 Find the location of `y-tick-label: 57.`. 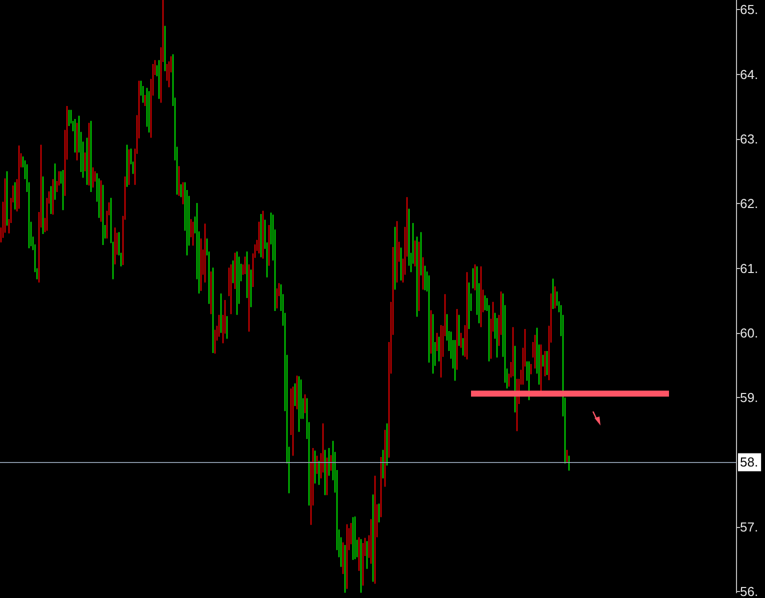

y-tick-label: 57. is located at coordinates (749, 526).